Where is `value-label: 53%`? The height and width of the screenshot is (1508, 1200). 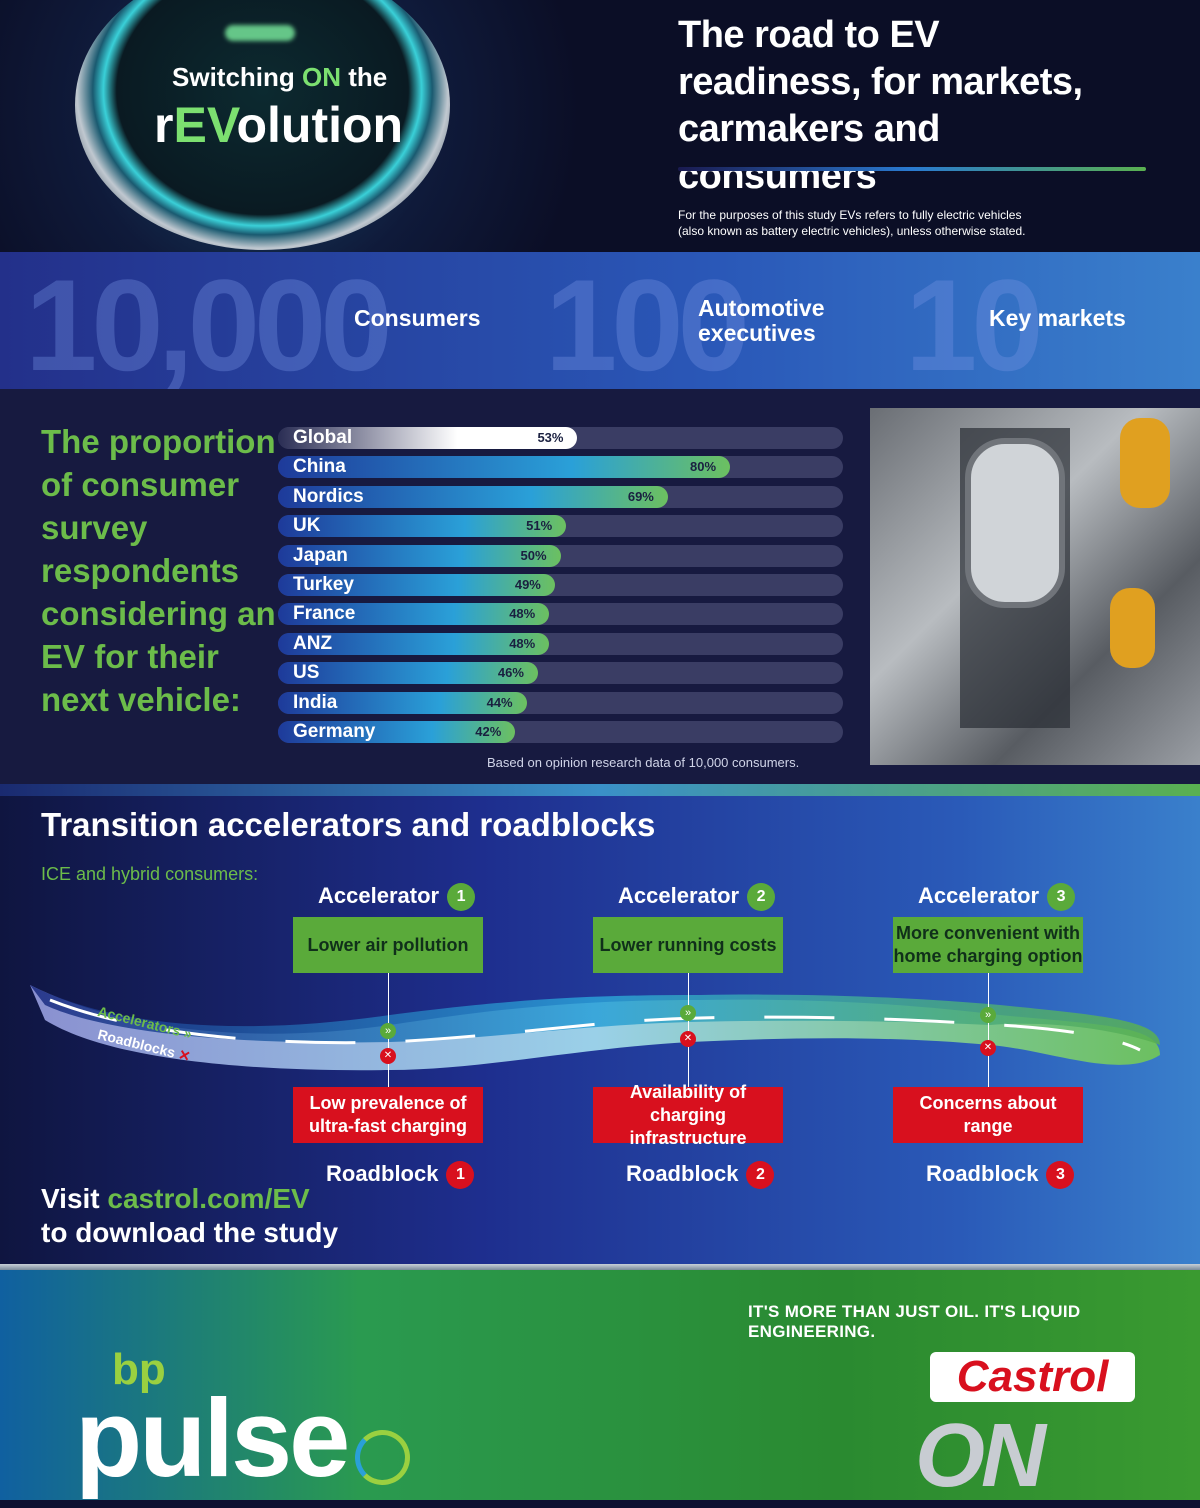 value-label: 53% is located at coordinates (550, 437).